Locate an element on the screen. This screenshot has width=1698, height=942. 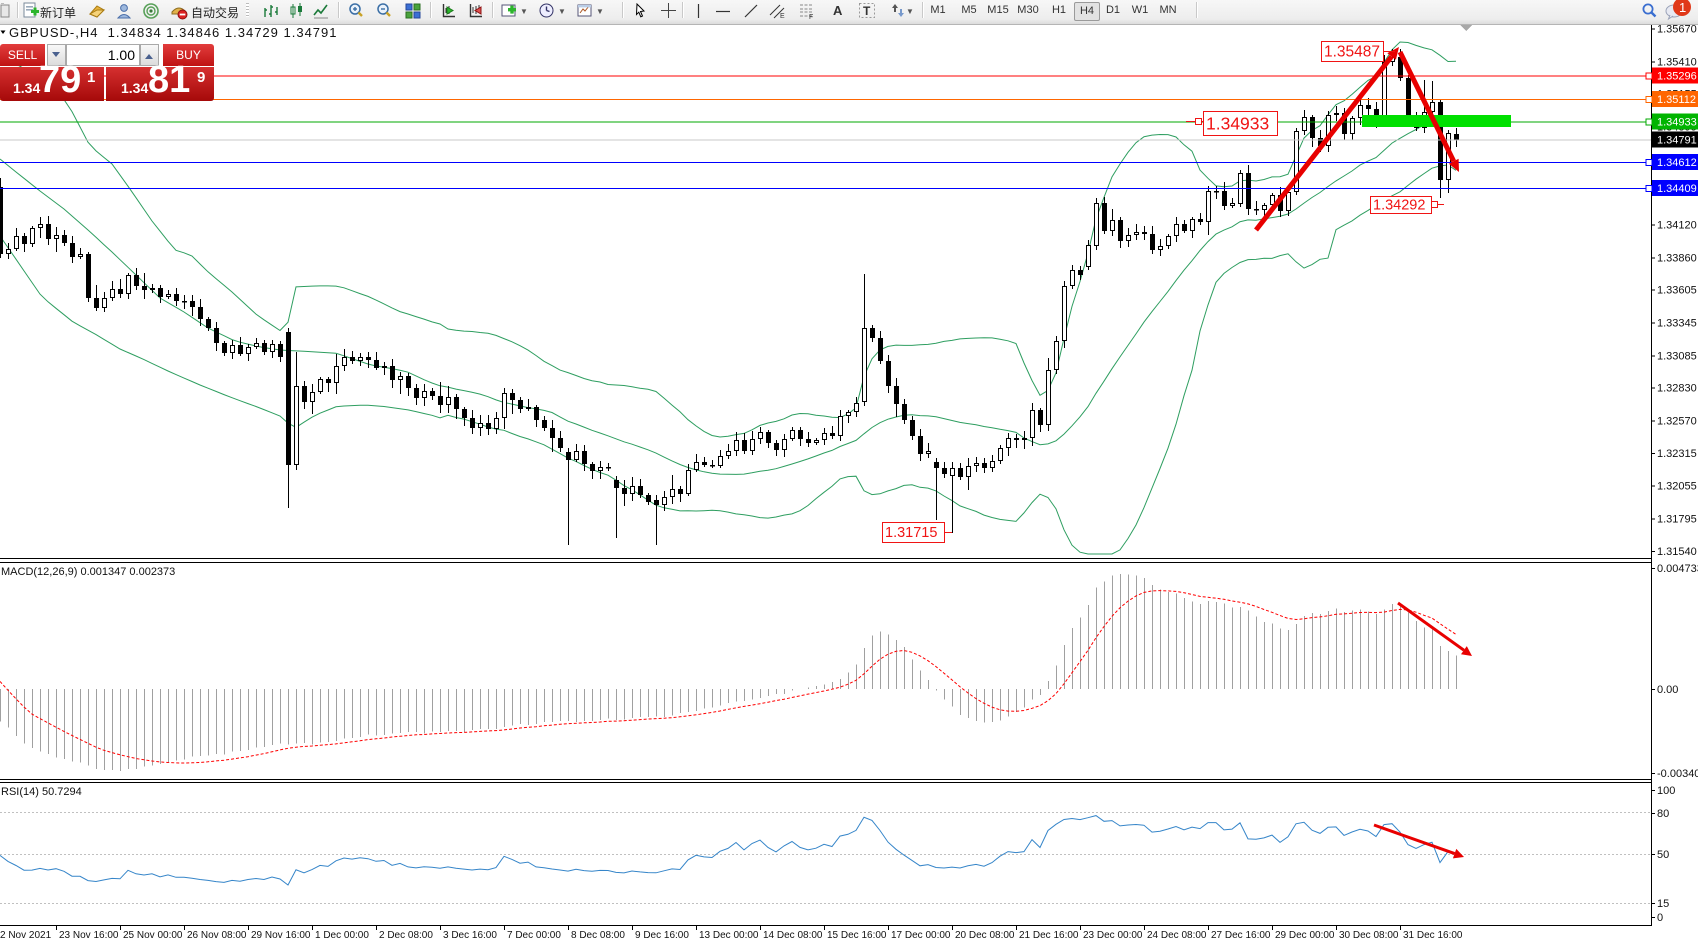
svg-text: 1.35670 is located at coordinates (1677, 29).